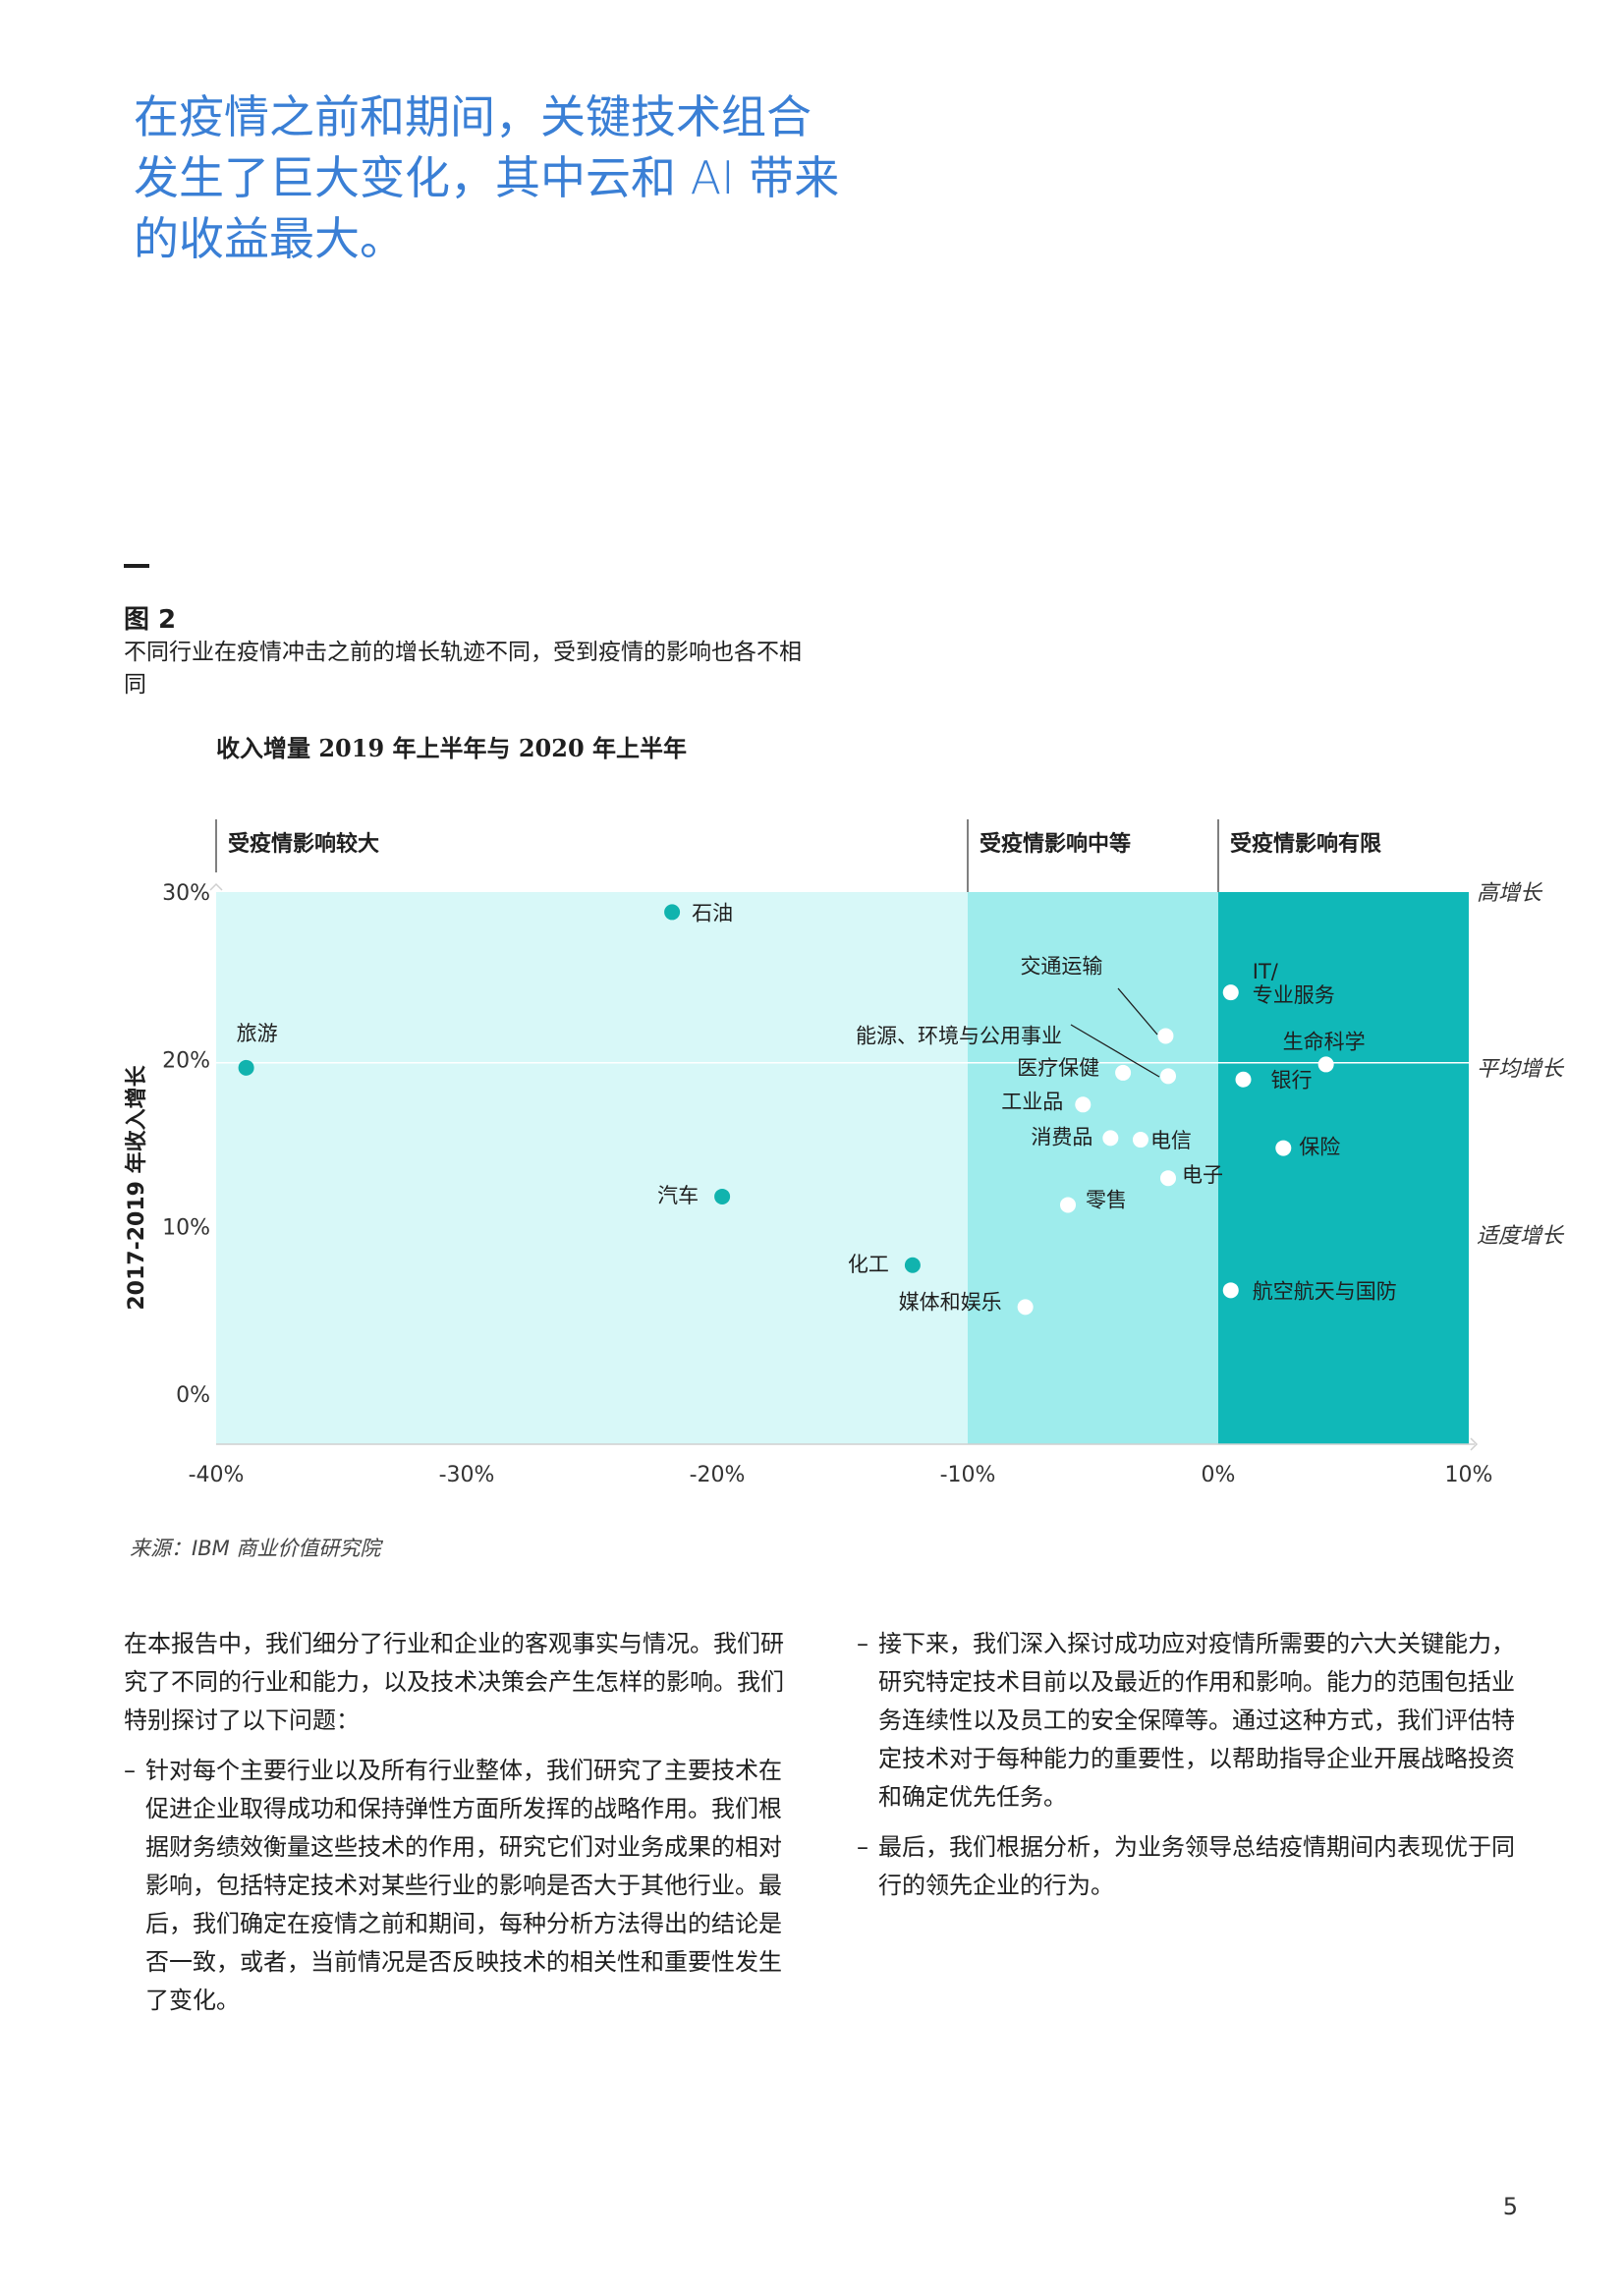 This screenshot has width=1624, height=2296. What do you see at coordinates (1266, 971) in the screenshot?
I see `point-label: IT/` at bounding box center [1266, 971].